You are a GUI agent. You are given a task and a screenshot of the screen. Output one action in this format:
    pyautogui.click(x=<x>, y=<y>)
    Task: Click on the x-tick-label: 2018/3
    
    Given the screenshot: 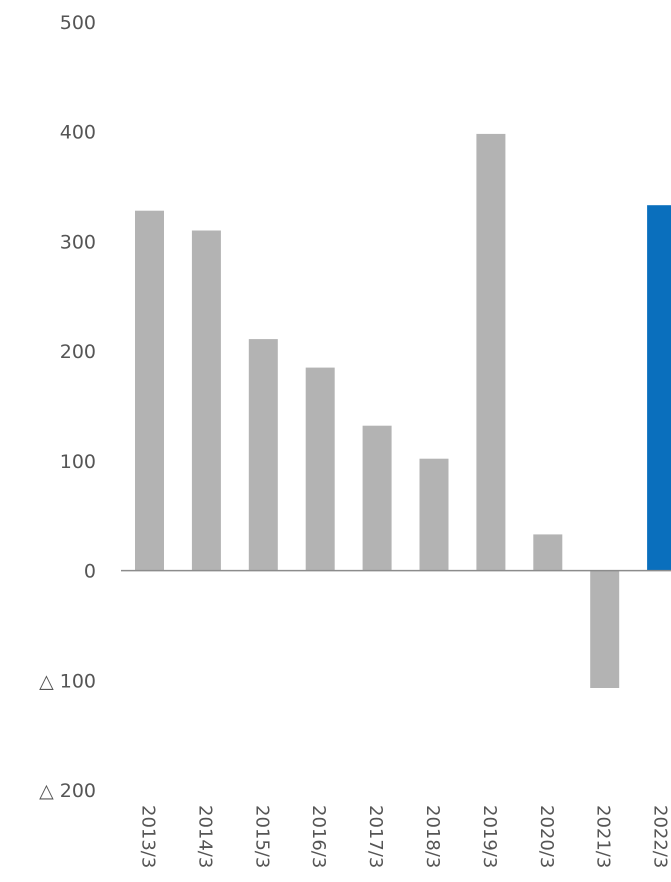 What is the action you would take?
    pyautogui.click(x=432, y=836)
    